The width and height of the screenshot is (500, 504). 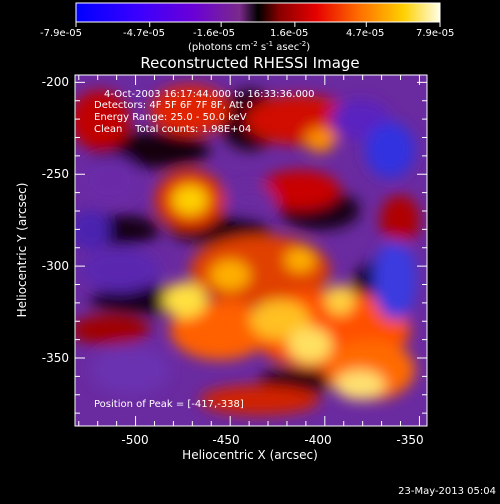 I want to click on colorbar-tick-label: -1.6e-05, so click(x=214, y=33).